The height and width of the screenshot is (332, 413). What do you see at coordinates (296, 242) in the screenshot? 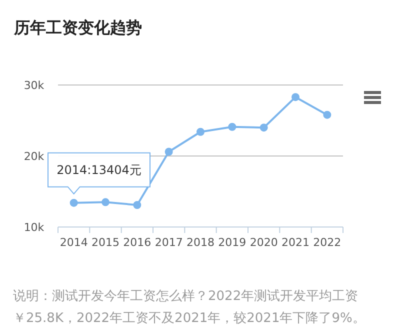
I see `x-tick-label: 2021` at bounding box center [296, 242].